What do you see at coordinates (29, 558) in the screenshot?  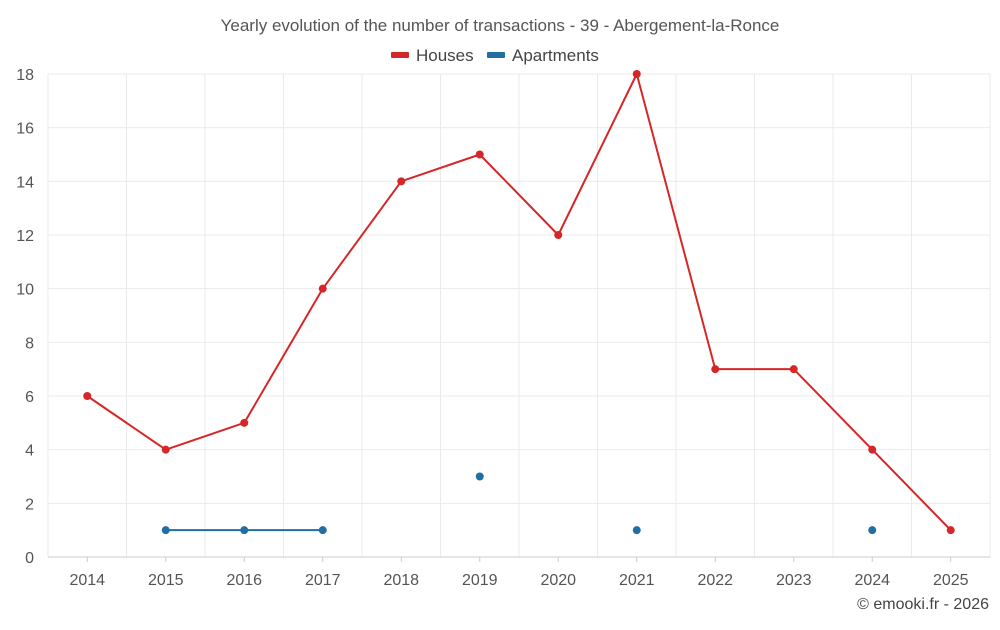 I see `y-tick-label: 0` at bounding box center [29, 558].